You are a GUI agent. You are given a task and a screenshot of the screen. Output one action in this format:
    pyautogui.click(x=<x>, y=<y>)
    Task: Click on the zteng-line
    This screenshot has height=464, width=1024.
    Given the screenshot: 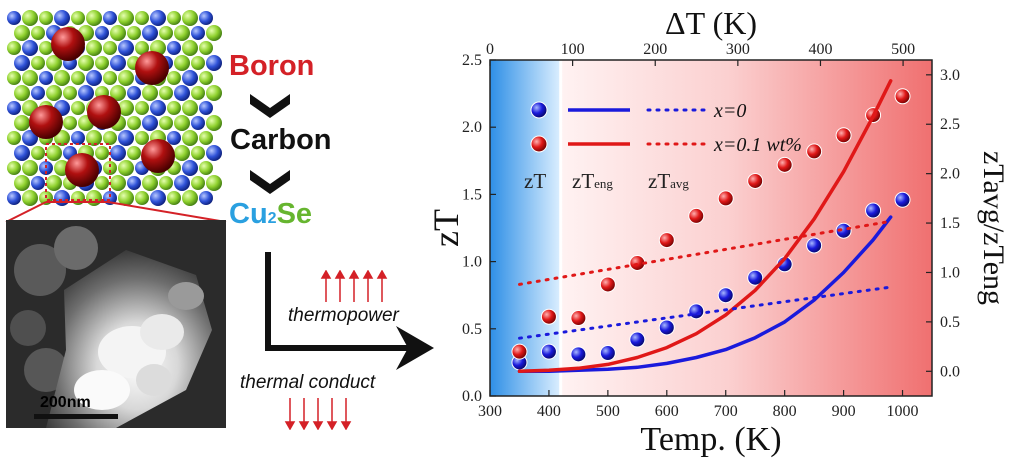 What is the action you would take?
    pyautogui.click(x=705, y=294)
    